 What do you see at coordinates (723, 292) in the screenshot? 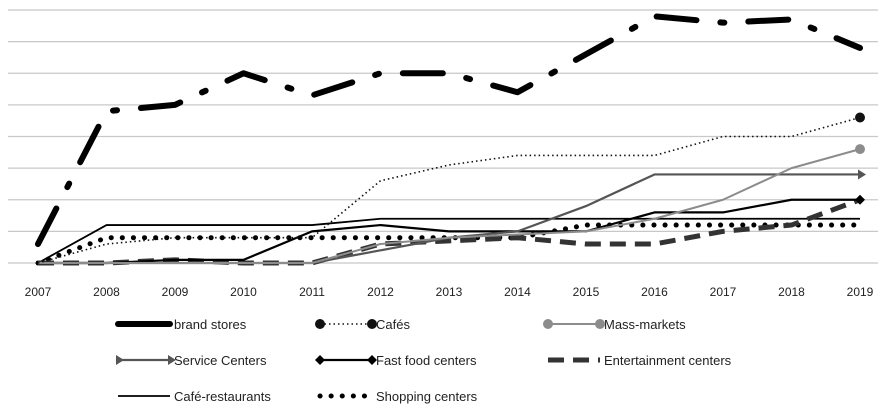
I see `x-tick-label: 2017` at bounding box center [723, 292].